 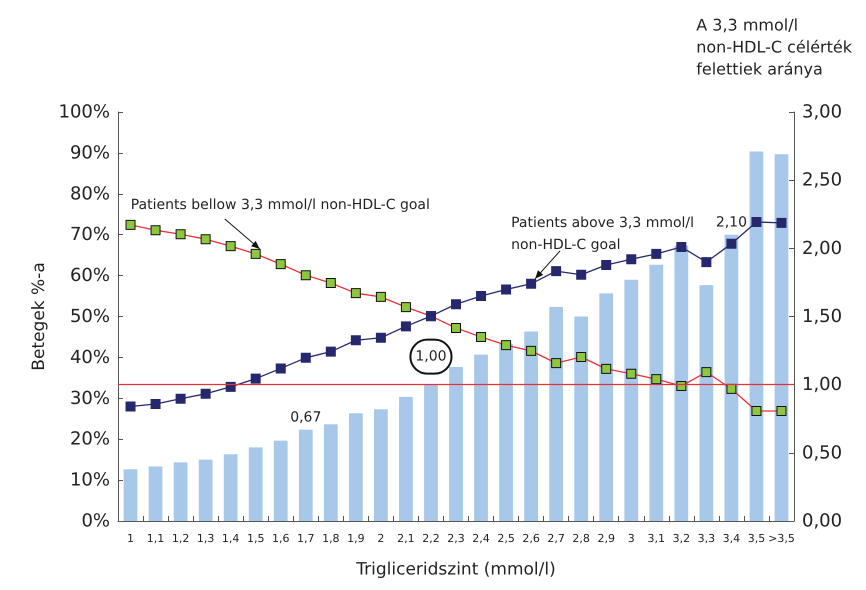 I want to click on x-tick-label: 2,7, so click(x=556, y=538).